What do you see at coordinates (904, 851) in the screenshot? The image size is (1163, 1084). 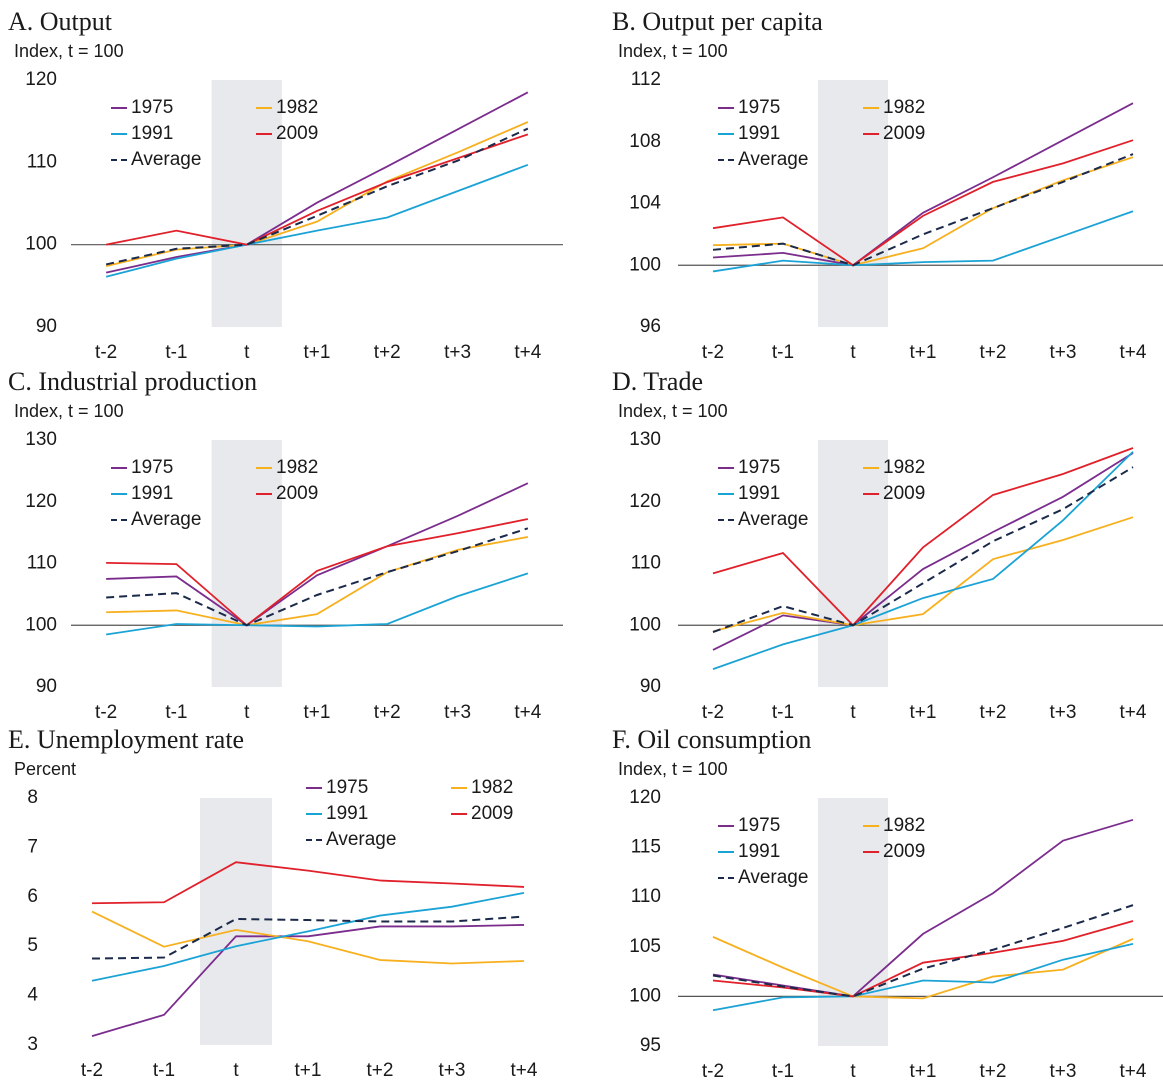 I see `legend-label: 2009` at bounding box center [904, 851].